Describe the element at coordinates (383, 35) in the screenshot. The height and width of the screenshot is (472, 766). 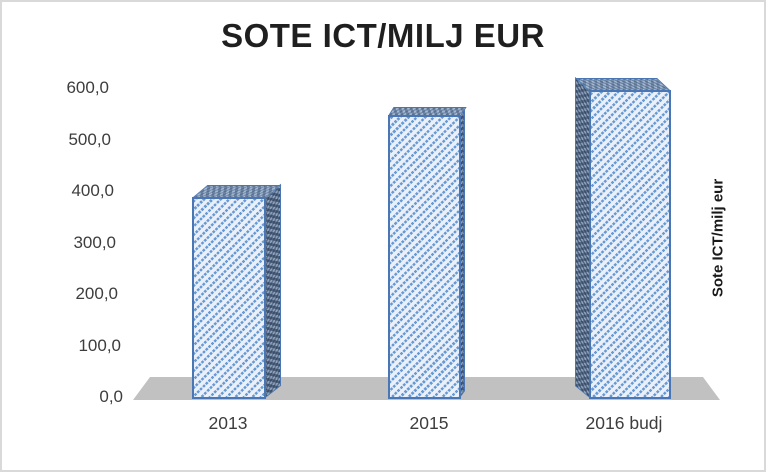
I see `chart-title: SOTE ICT/MILJ EUR` at that location.